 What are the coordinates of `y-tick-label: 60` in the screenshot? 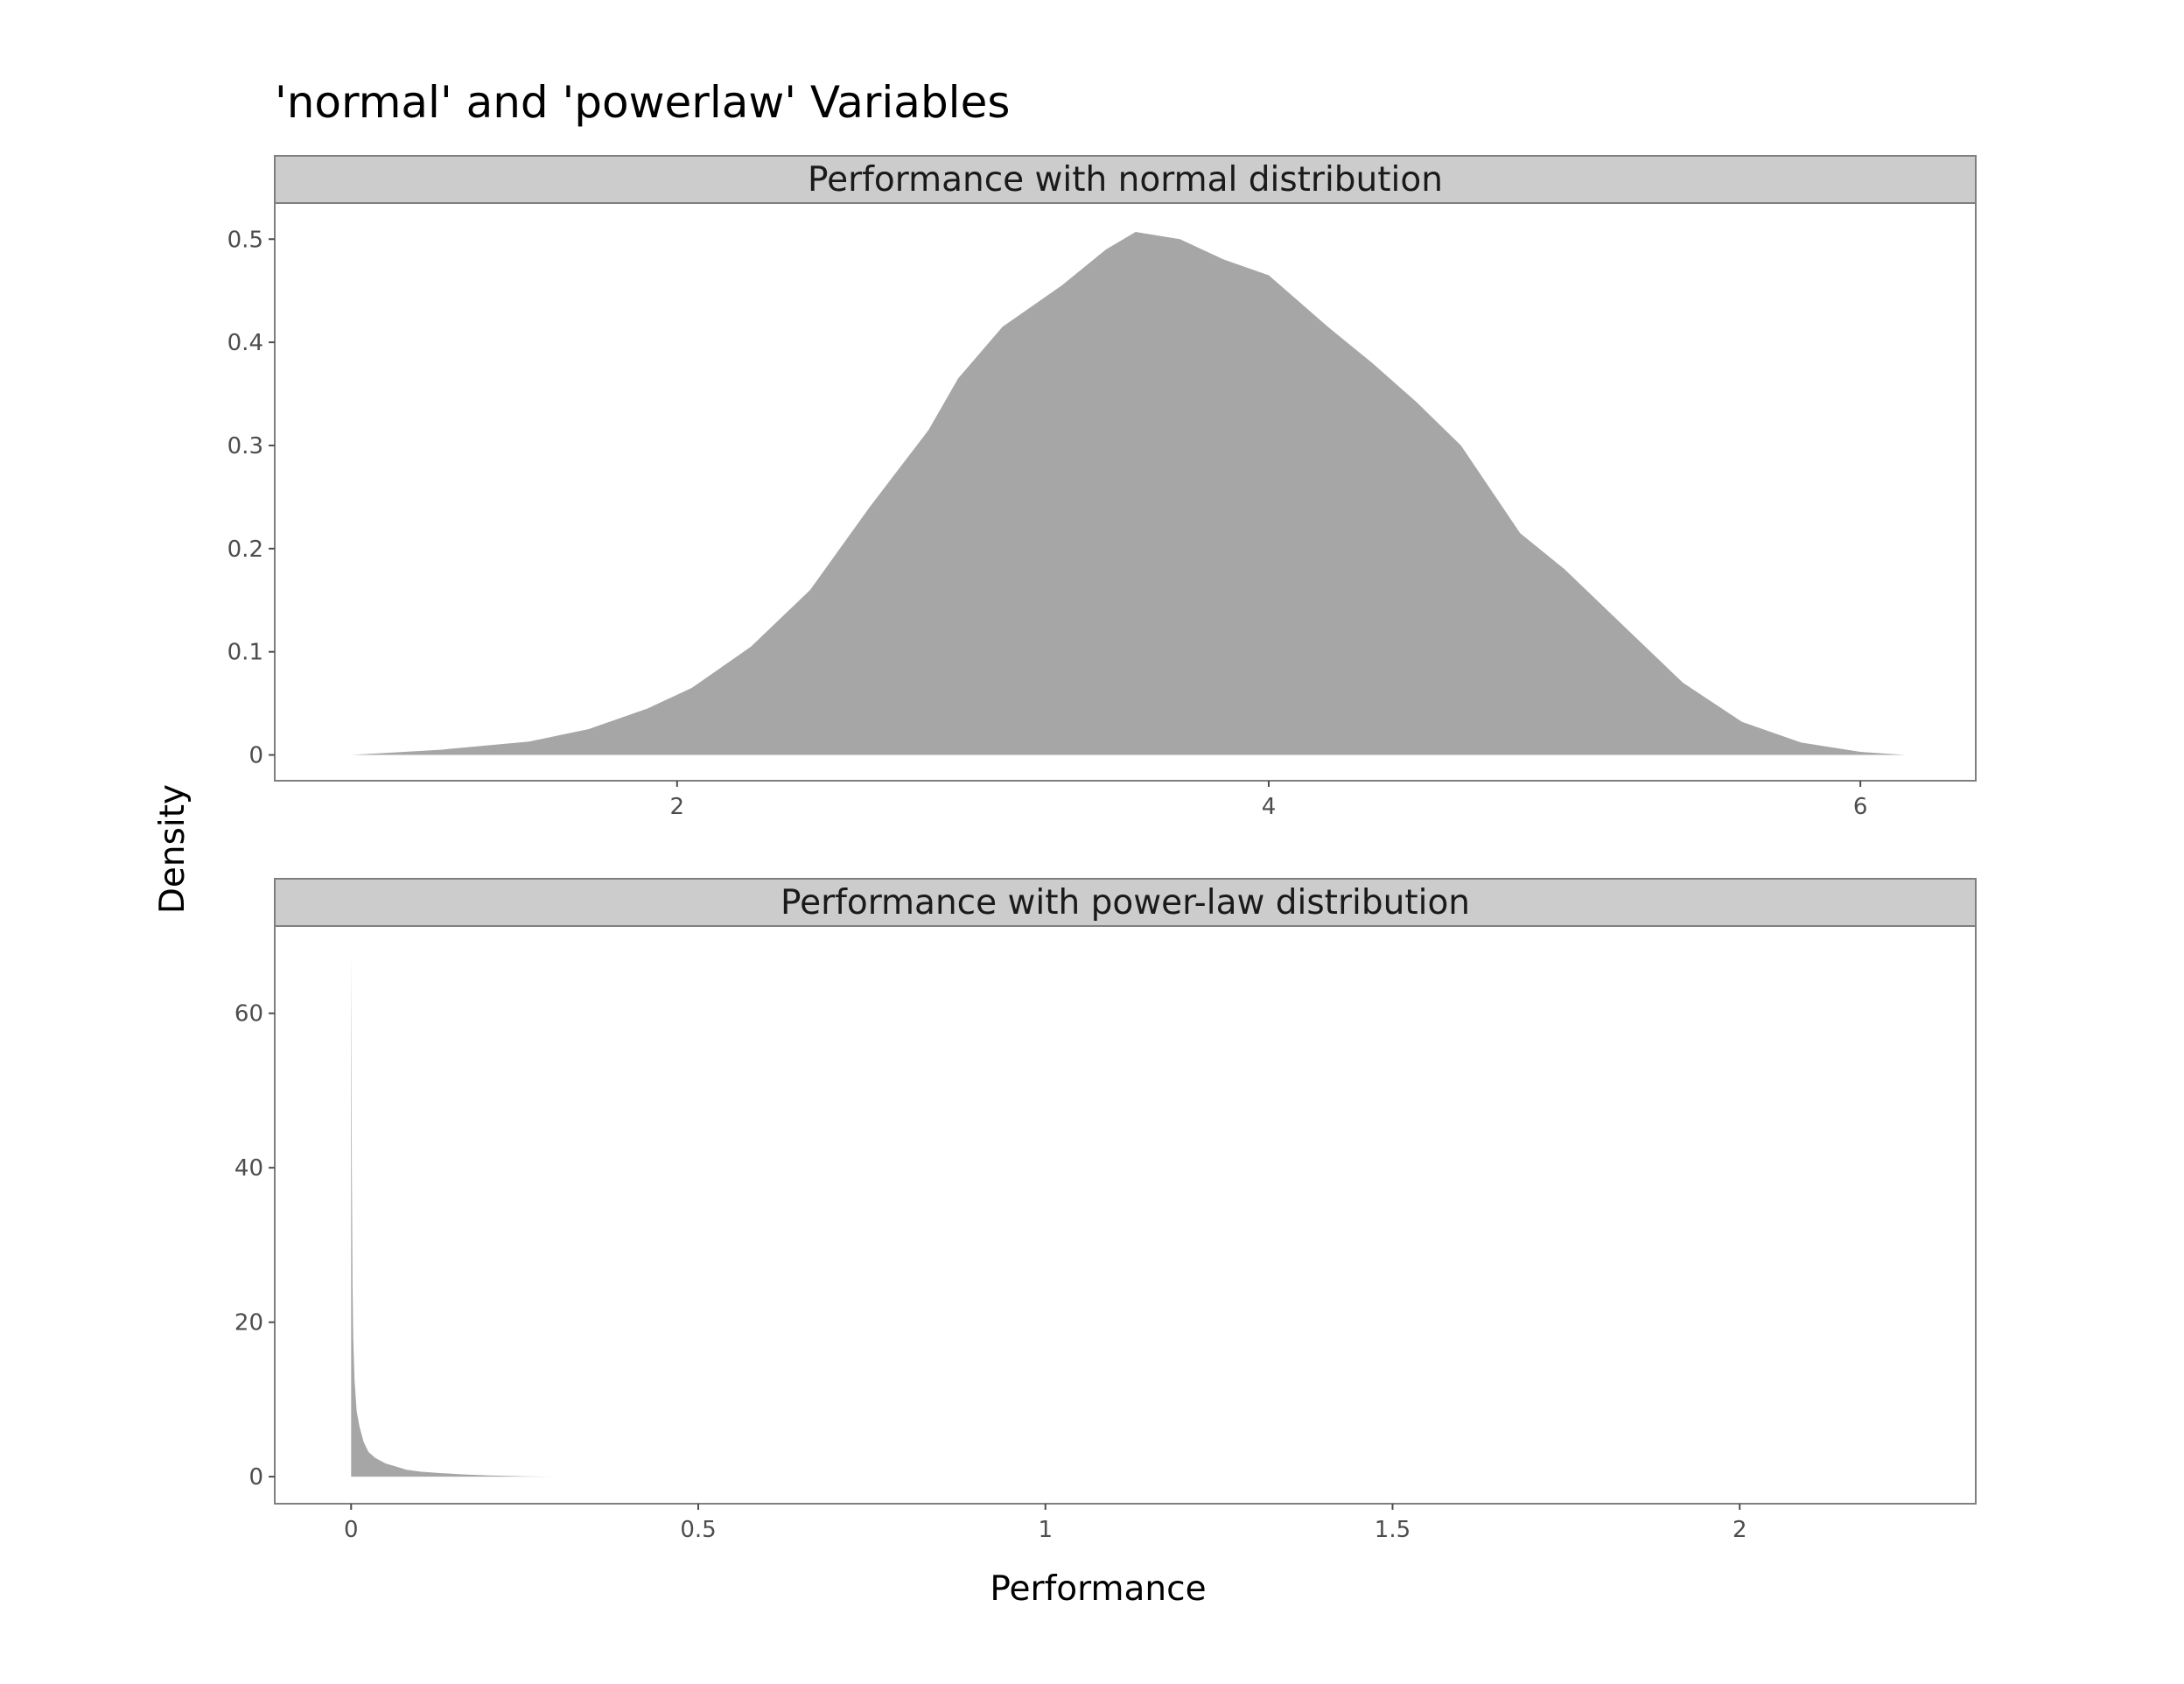 It's located at (248, 1014).